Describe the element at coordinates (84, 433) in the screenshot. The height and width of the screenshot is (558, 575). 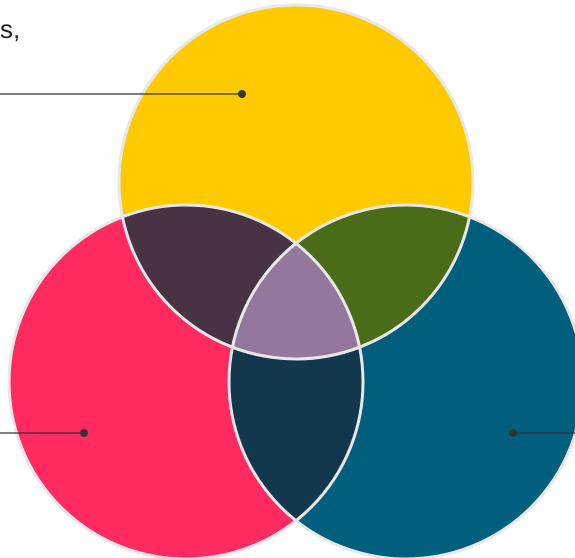
I see `leader-dot-left` at that location.